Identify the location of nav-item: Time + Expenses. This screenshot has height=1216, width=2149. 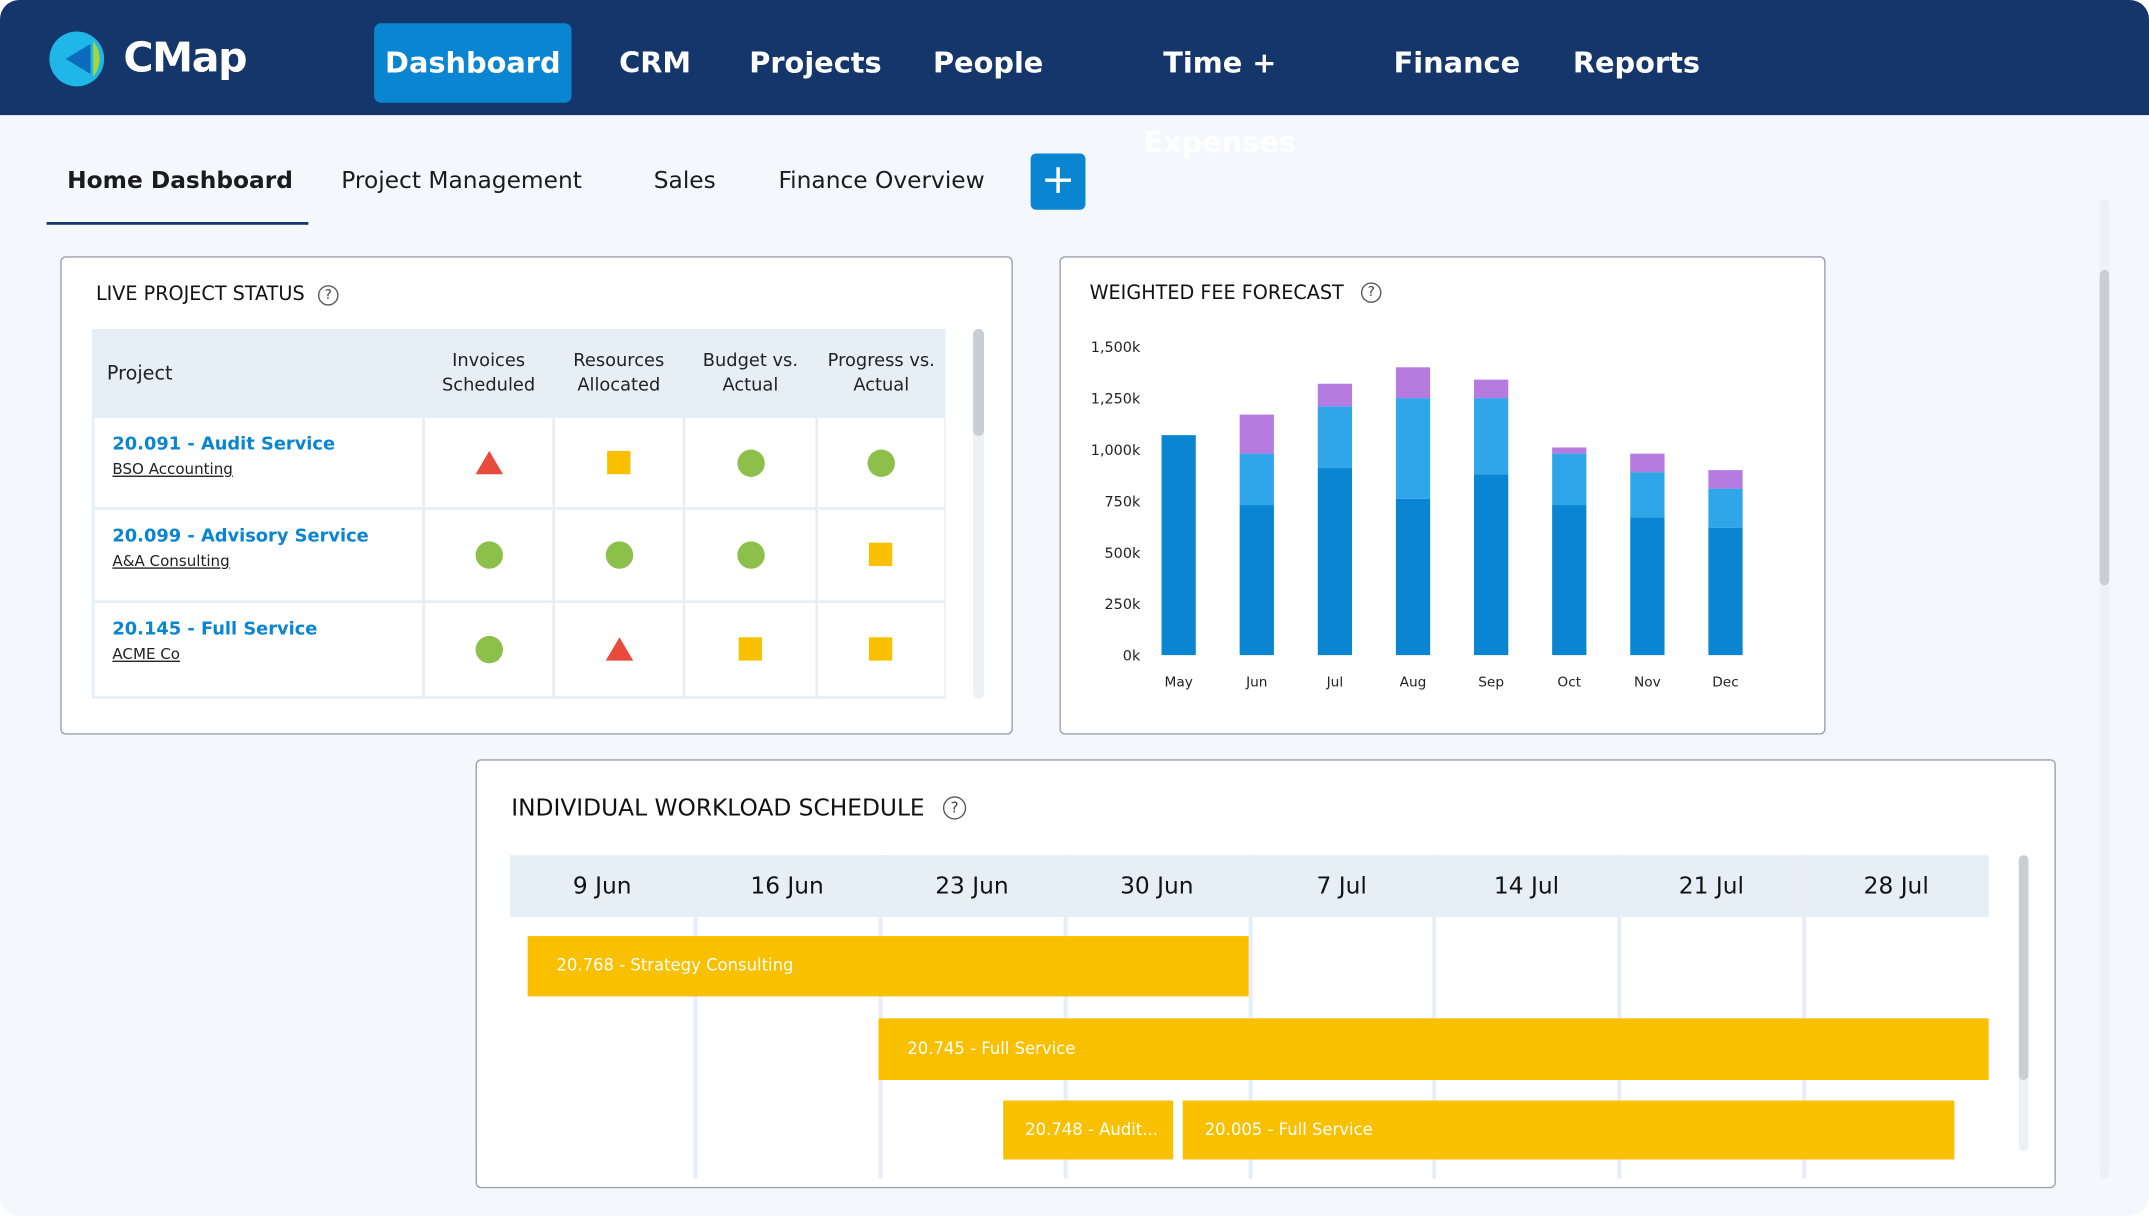
(1220, 102).